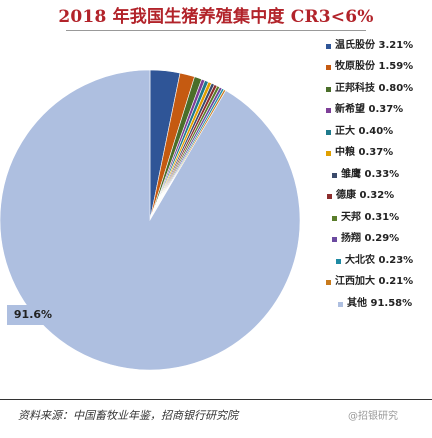  What do you see at coordinates (128, 415) in the screenshot?
I see `source-note: 资料来源：中国畜牧业年鉴，招商银行研究院` at bounding box center [128, 415].